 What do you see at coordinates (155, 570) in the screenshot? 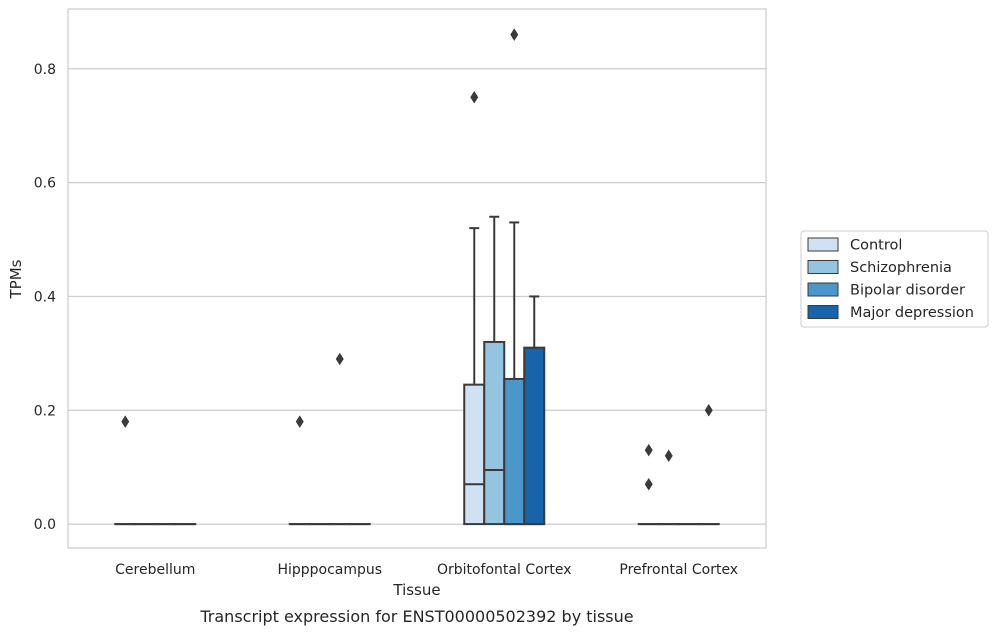
I see `x-tick-label: Cerebellum` at bounding box center [155, 570].